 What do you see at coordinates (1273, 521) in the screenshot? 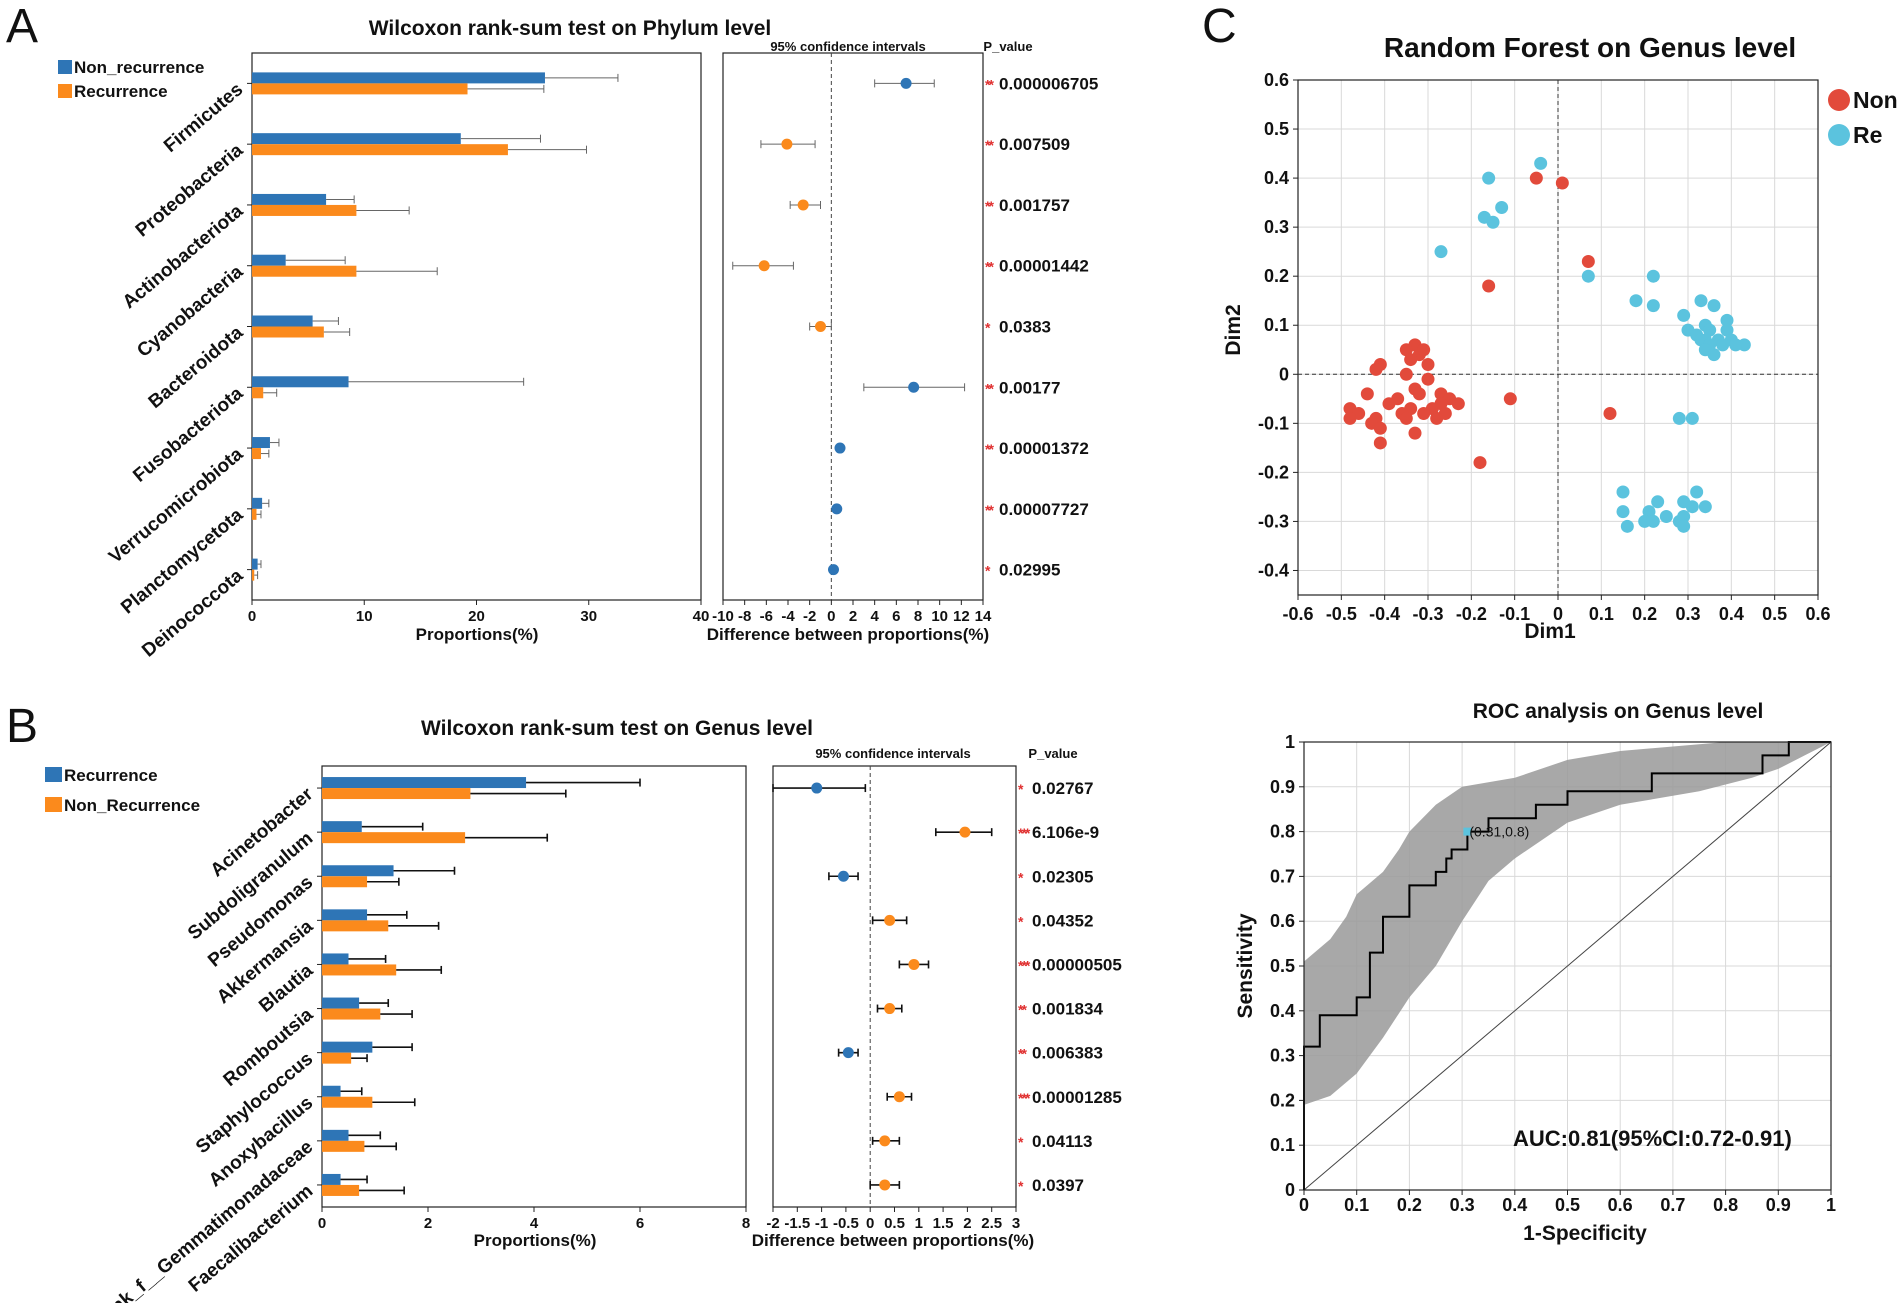
I see `scatter-y-tick-label: -0.3` at bounding box center [1273, 521].